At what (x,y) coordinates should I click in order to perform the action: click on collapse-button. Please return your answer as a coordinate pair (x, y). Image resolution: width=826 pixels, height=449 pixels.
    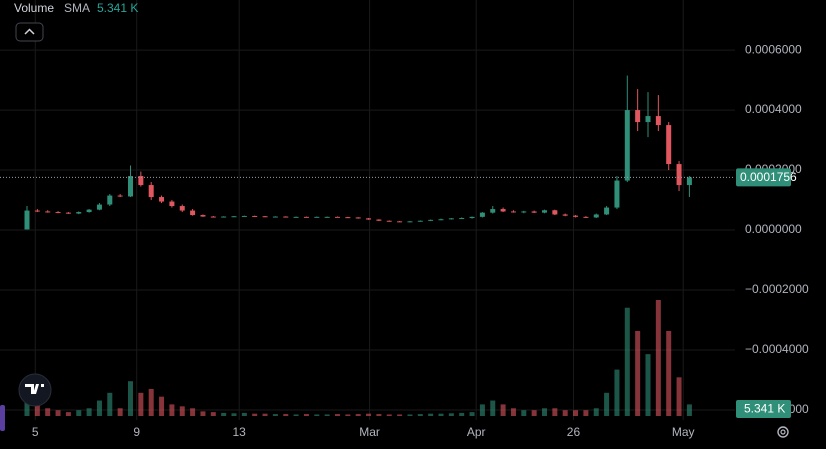
    Looking at the image, I should click on (29, 32).